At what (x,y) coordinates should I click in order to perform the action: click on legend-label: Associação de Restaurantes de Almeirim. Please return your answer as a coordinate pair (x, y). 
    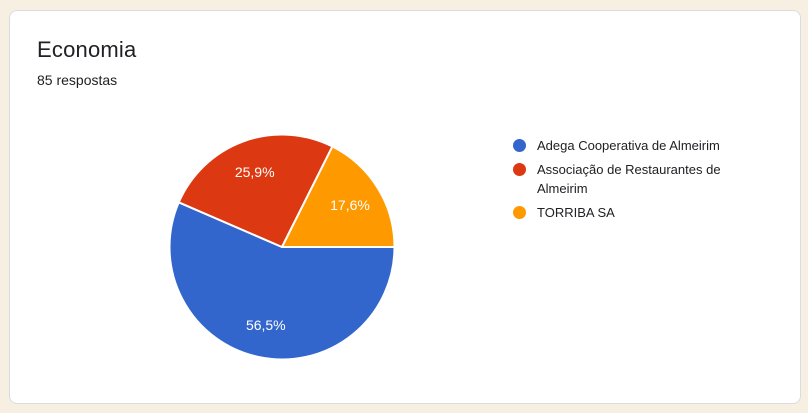
    Looking at the image, I should click on (629, 179).